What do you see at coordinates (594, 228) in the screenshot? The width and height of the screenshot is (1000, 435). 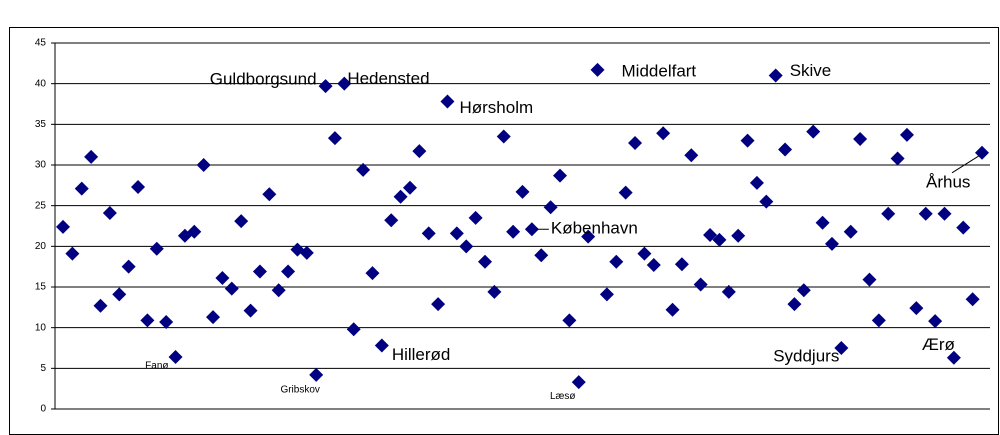 I see `point-label: København` at bounding box center [594, 228].